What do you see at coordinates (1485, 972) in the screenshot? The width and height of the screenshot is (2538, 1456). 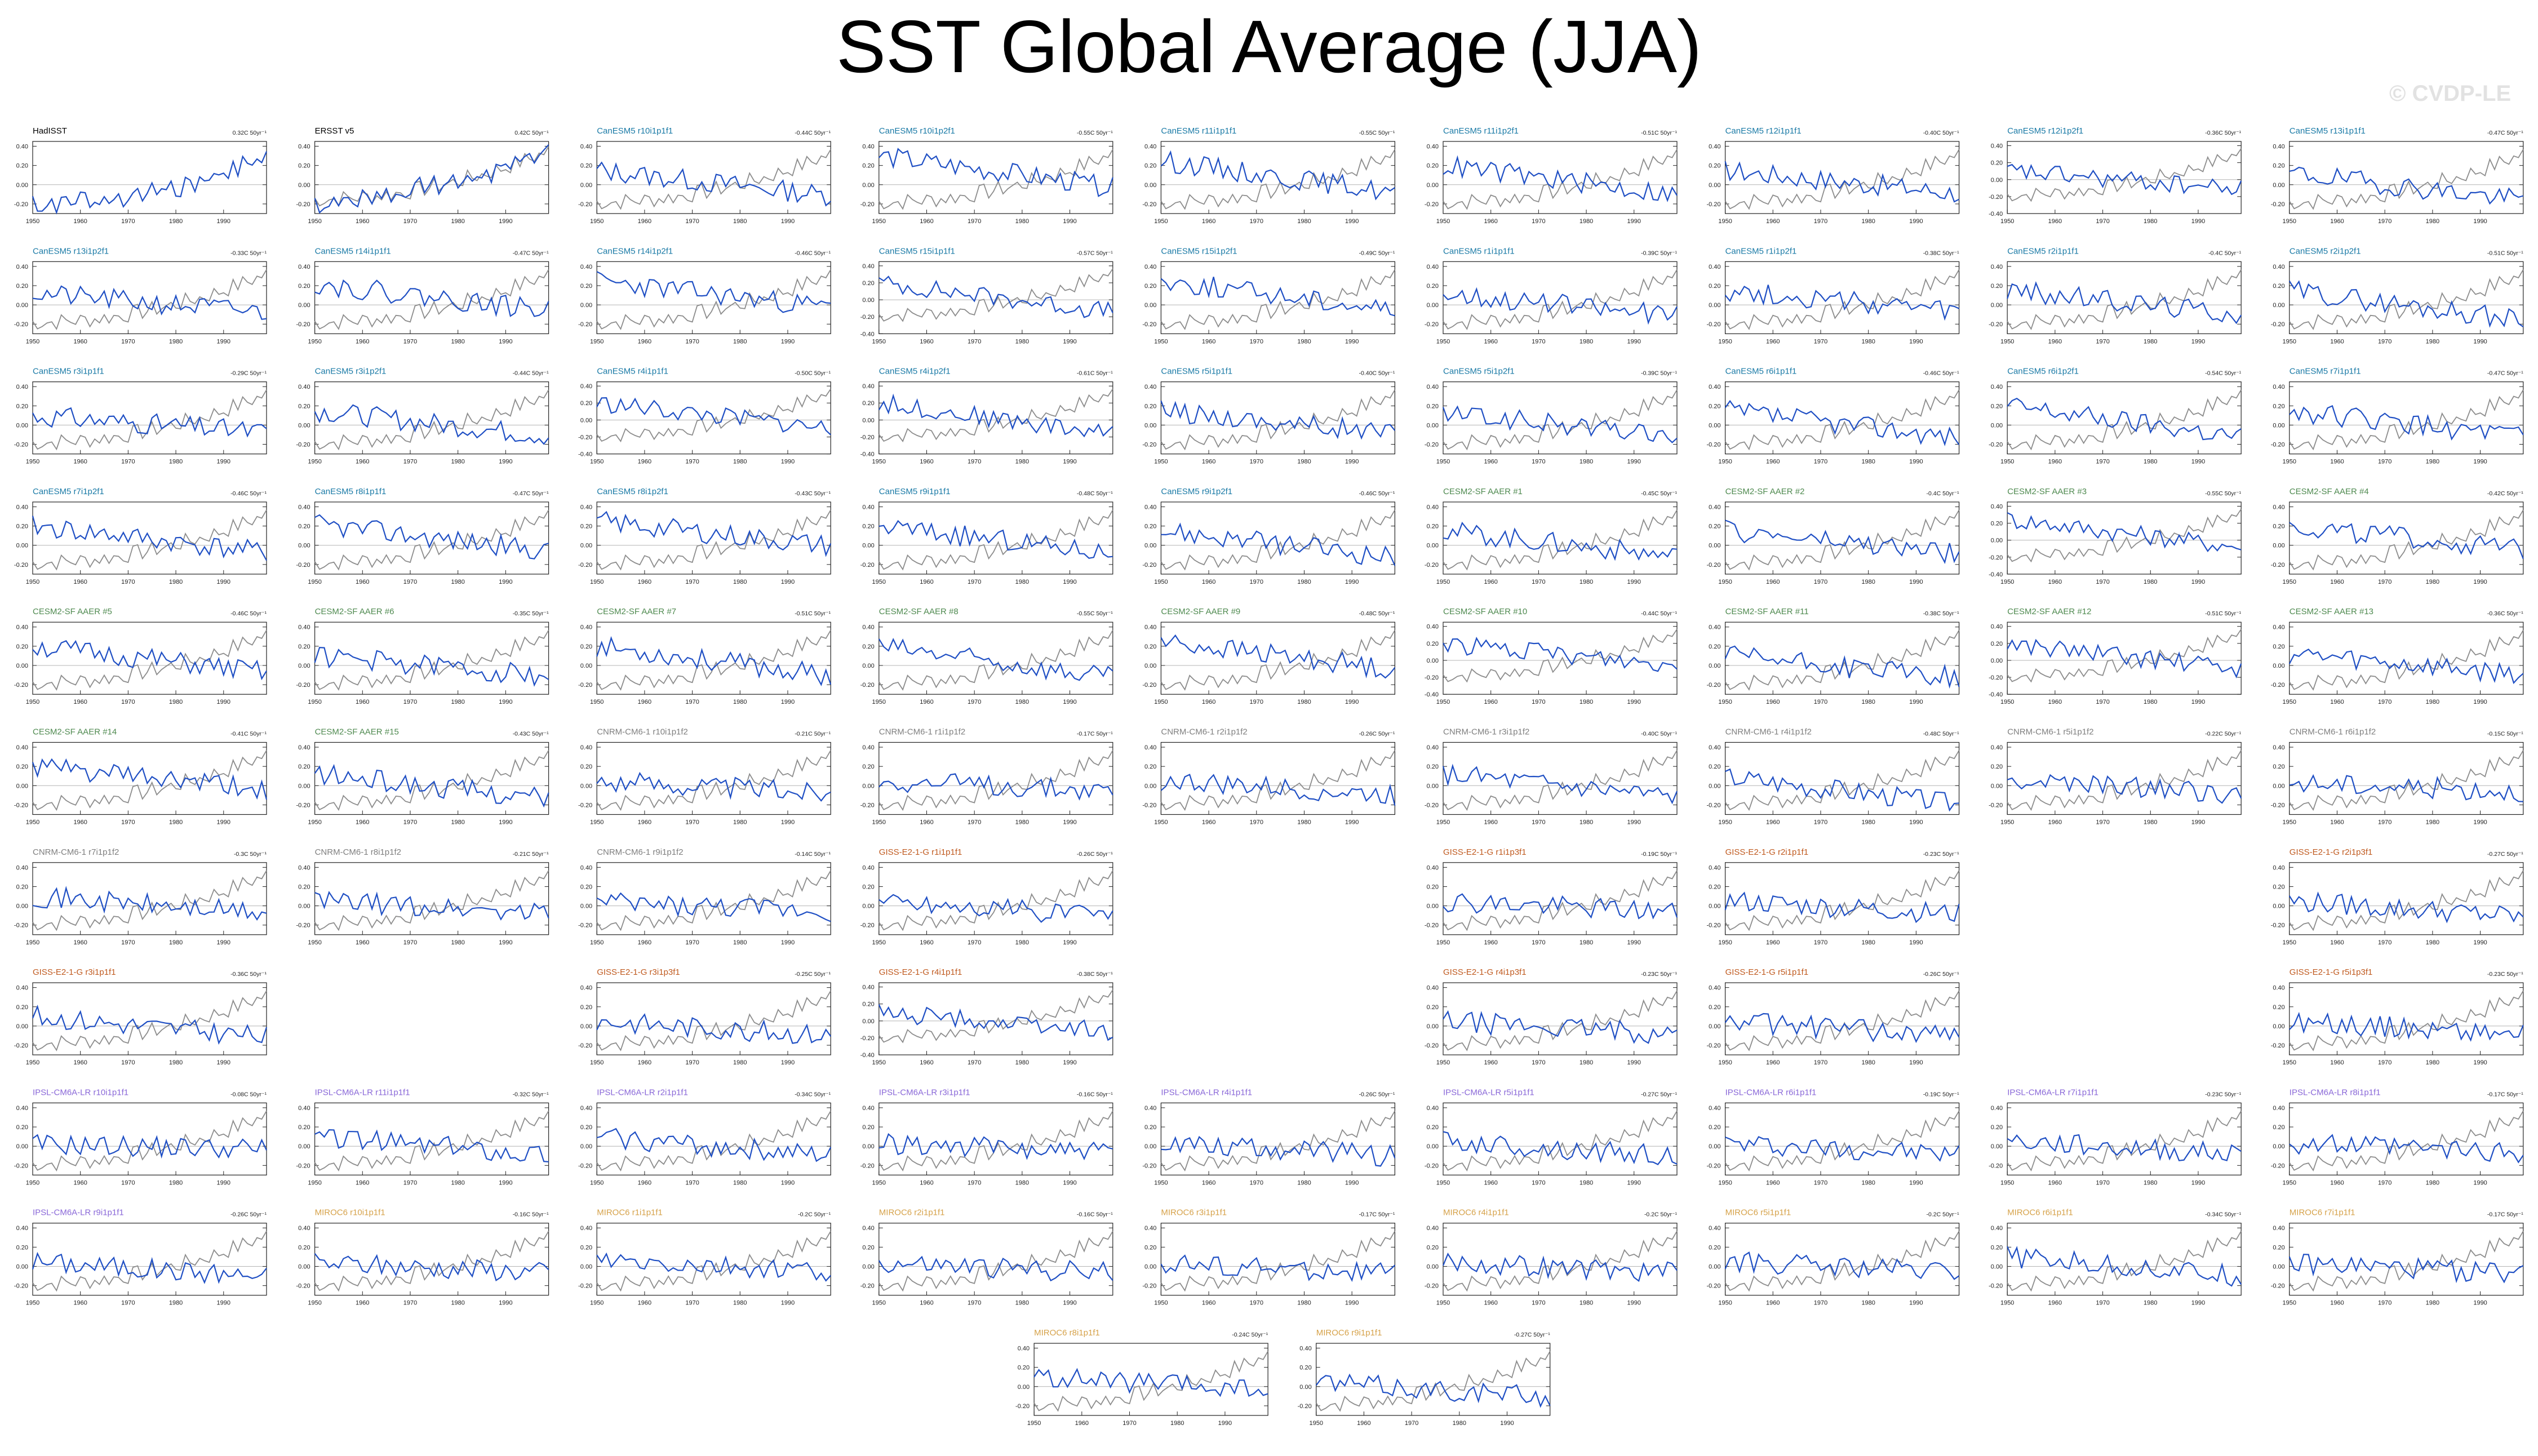 I see `panel-title: GISS-E2-1-G r4i1p3f1` at bounding box center [1485, 972].